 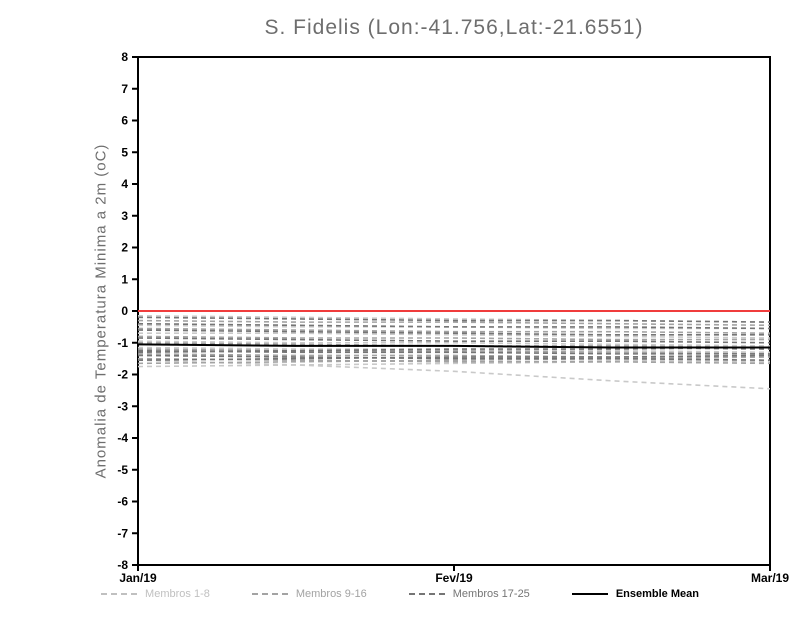 What do you see at coordinates (657, 594) in the screenshot?
I see `legend-label: Ensemble Mean` at bounding box center [657, 594].